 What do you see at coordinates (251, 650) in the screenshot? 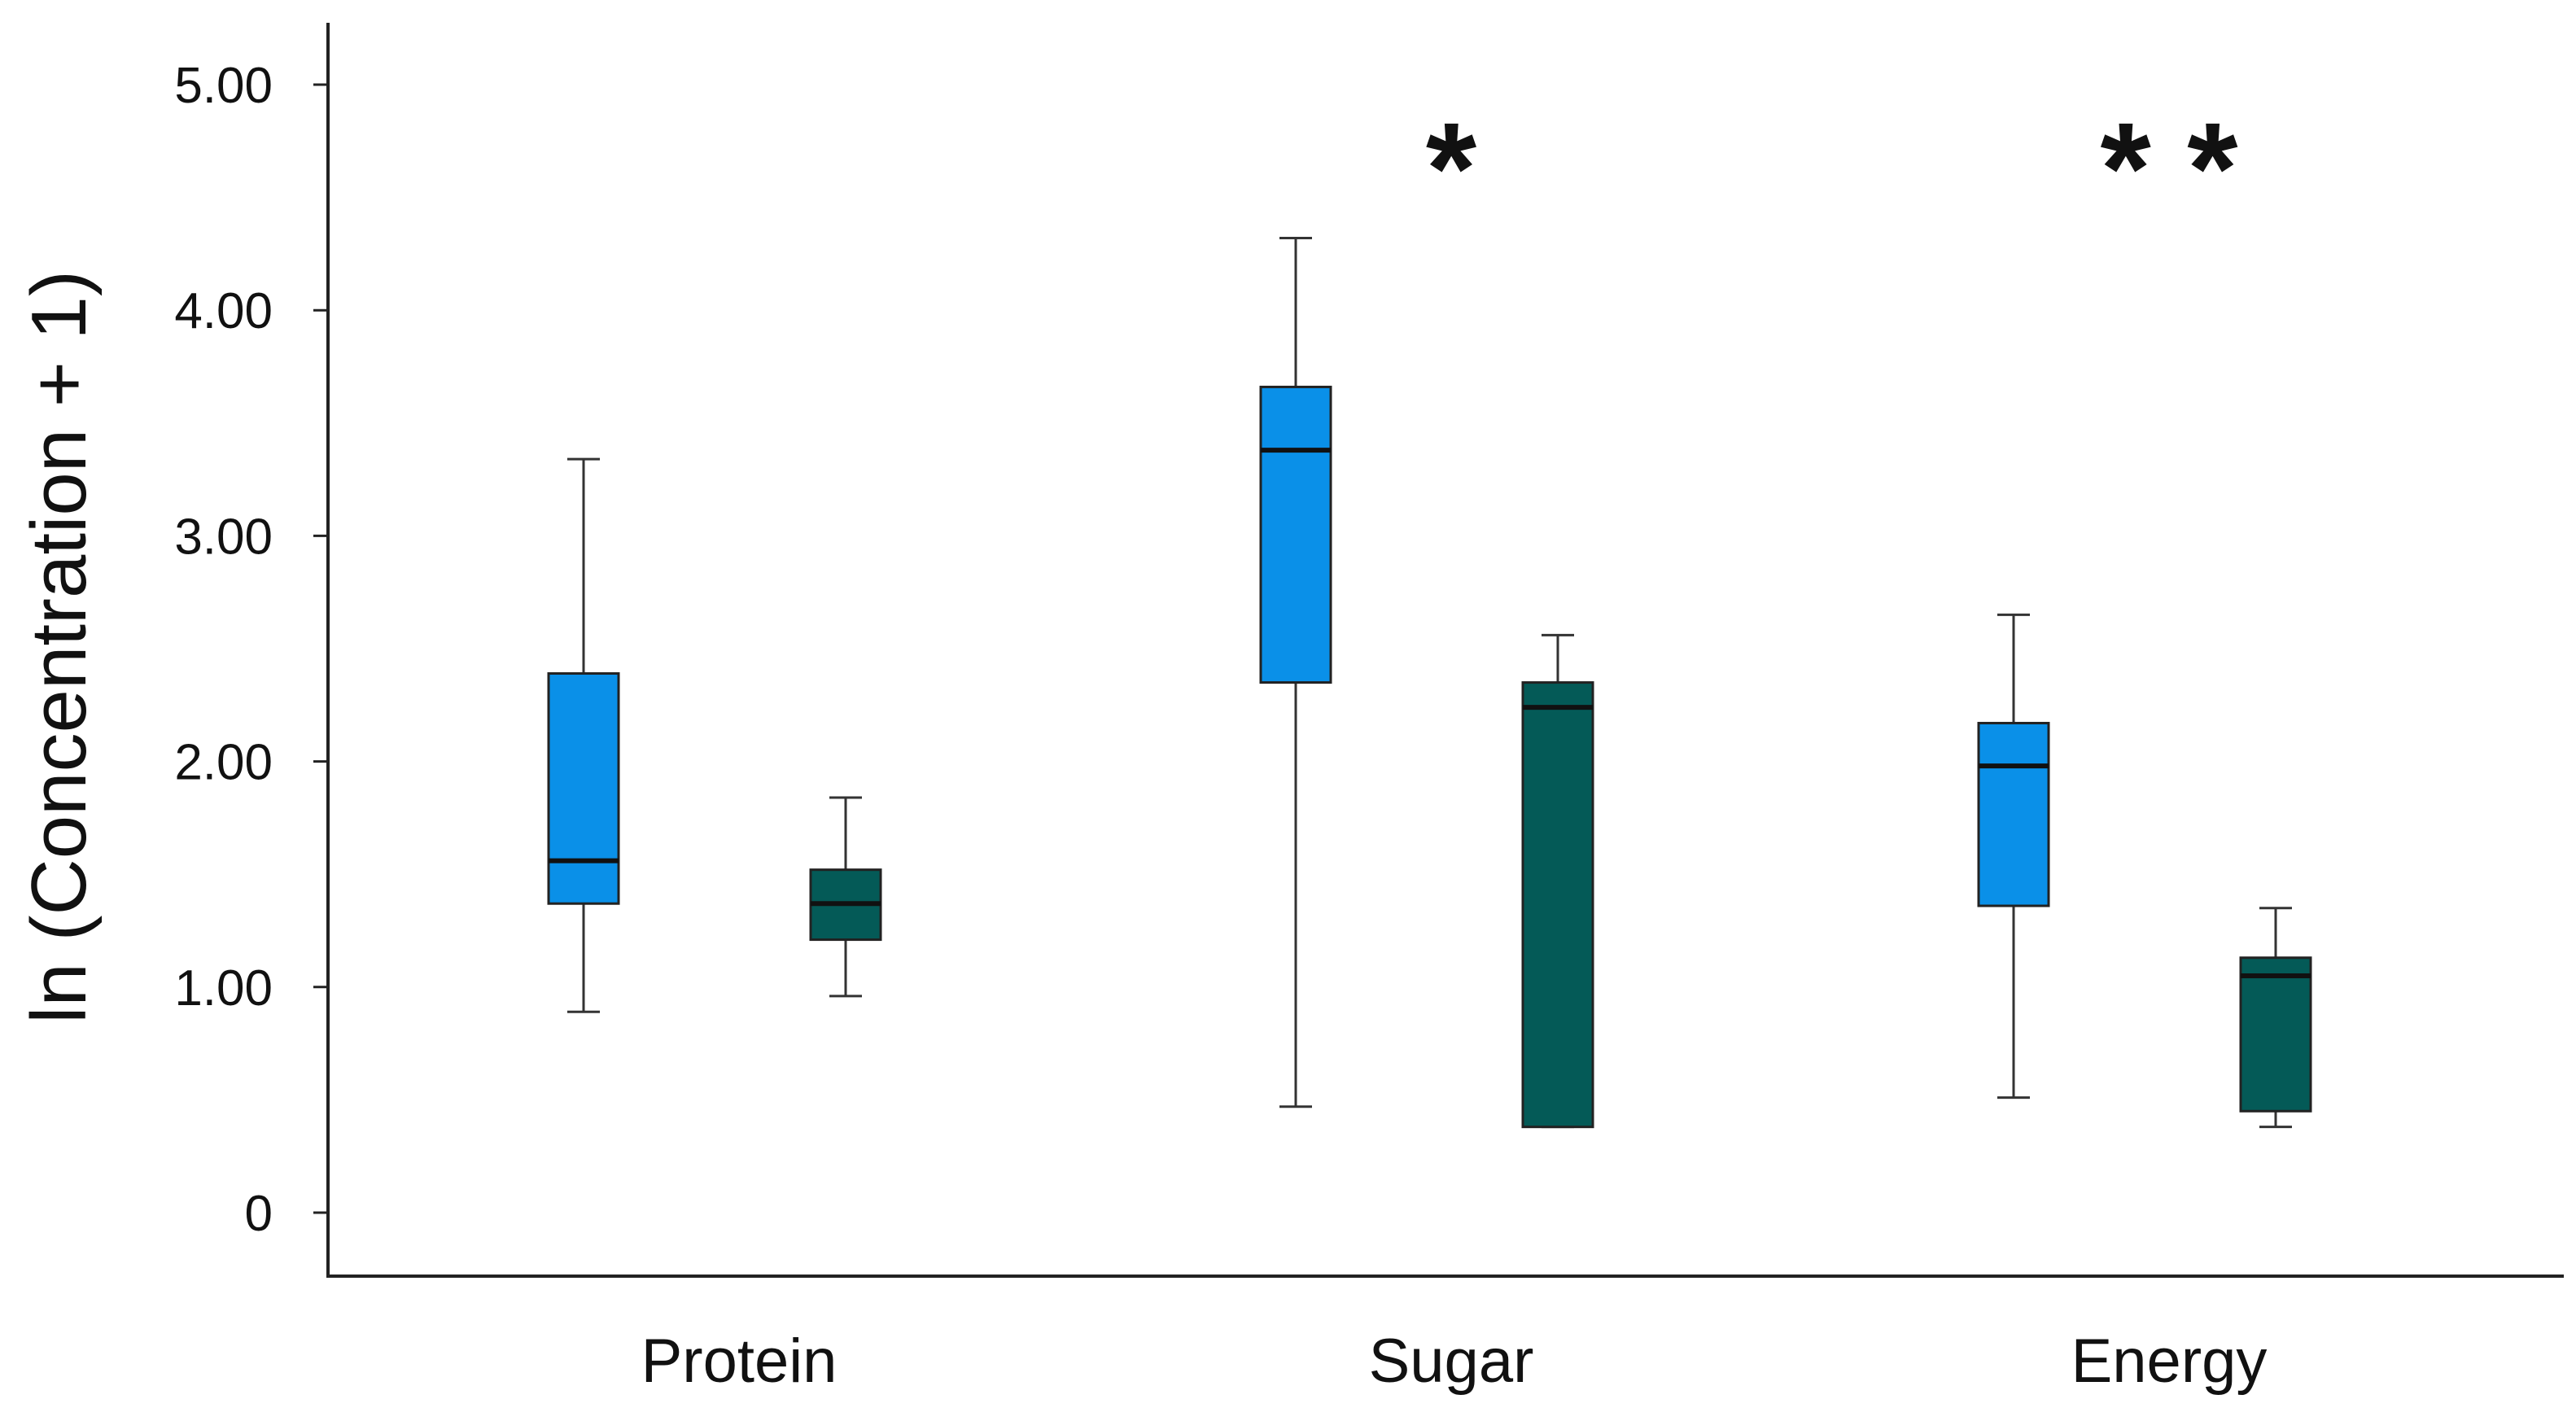
I see `y-axis-ticks: 0 1.00 2.00 3.00 4.00 5.00` at bounding box center [251, 650].